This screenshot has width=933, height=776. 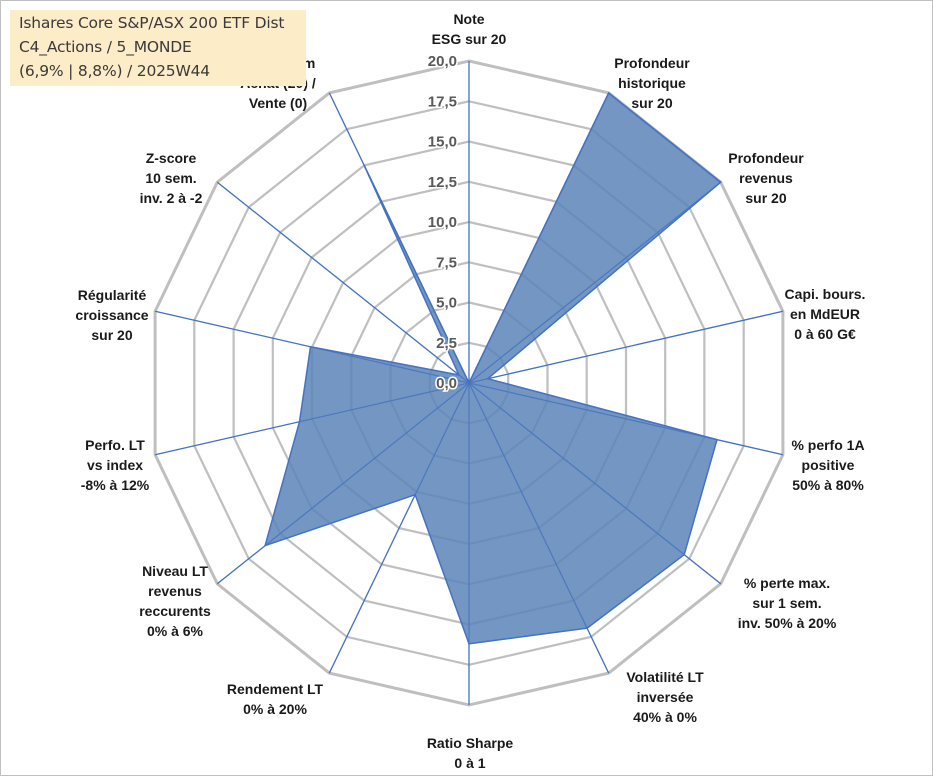 I want to click on tick-label-4: 10,0, so click(x=442, y=222).